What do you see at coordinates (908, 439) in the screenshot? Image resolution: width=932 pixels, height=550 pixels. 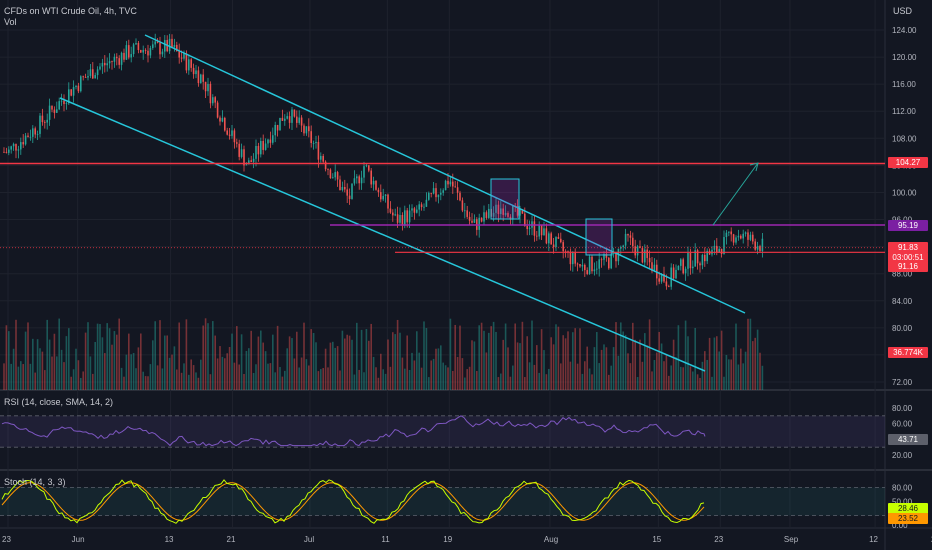 I see `rsi-value-tag: 43.71` at bounding box center [908, 439].